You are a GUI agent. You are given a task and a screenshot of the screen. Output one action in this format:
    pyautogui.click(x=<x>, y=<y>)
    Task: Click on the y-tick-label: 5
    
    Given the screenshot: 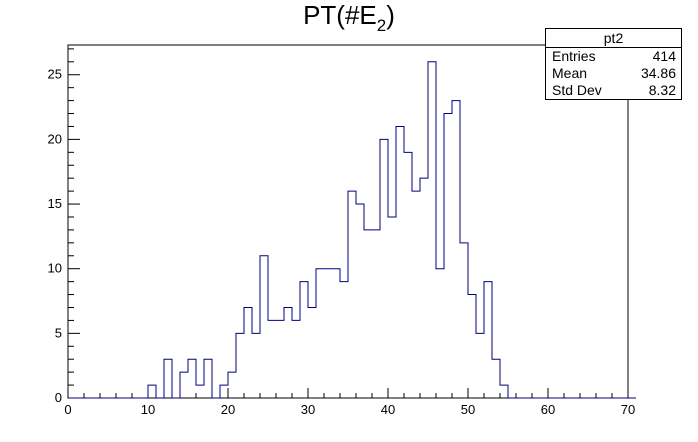 What is the action you would take?
    pyautogui.click(x=58, y=332)
    